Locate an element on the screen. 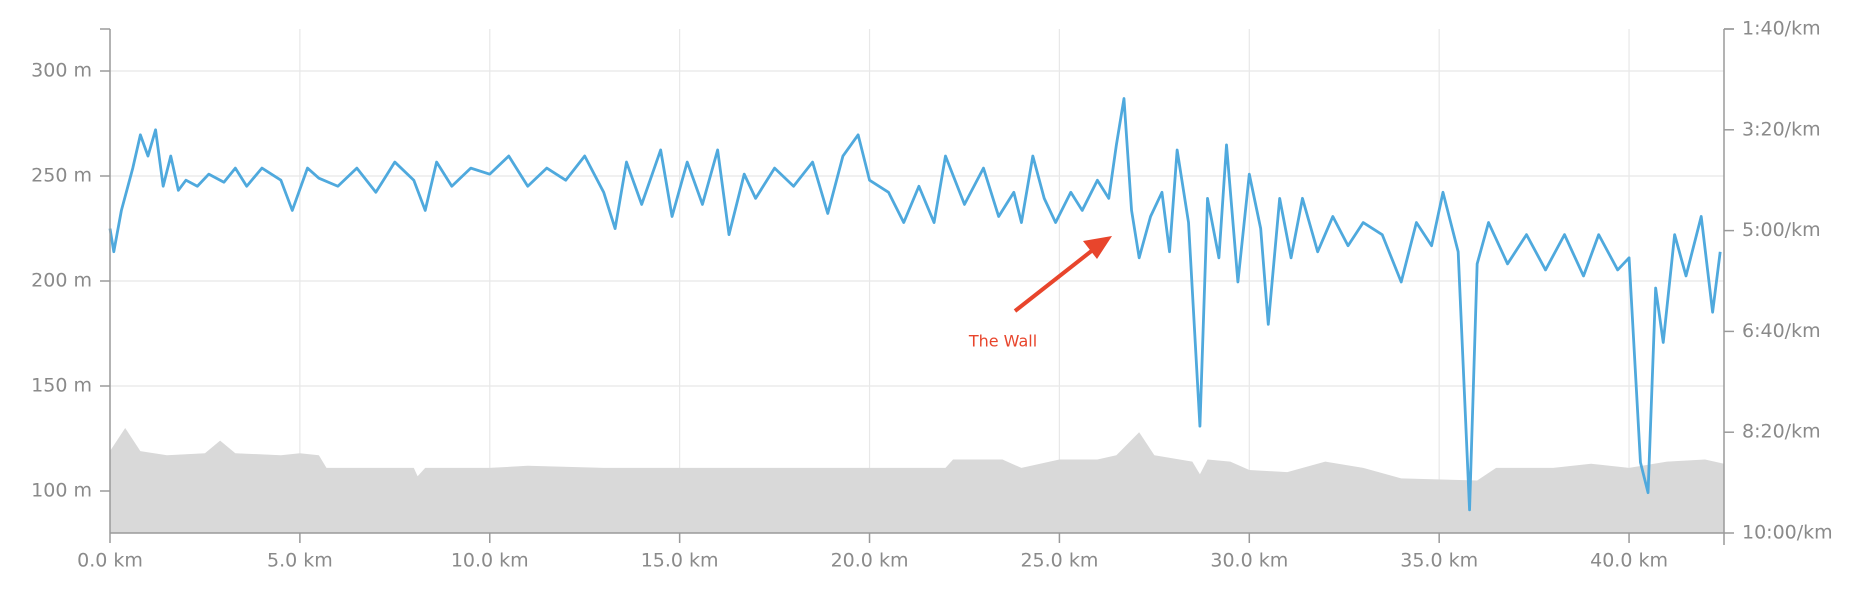 This screenshot has height=604, width=1864. y-tick-label: 100 m is located at coordinates (61, 491).